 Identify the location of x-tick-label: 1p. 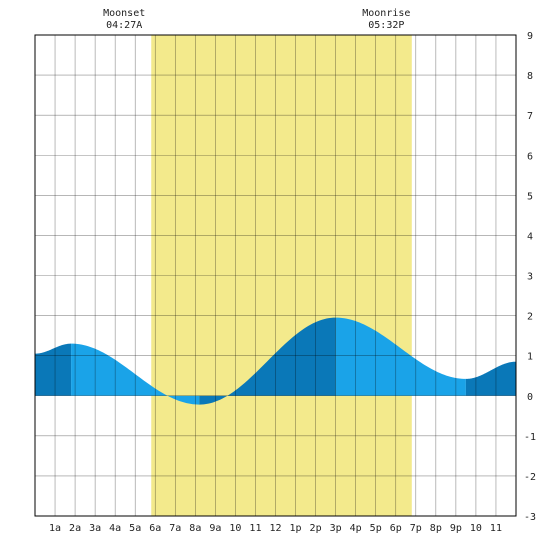
(296, 528).